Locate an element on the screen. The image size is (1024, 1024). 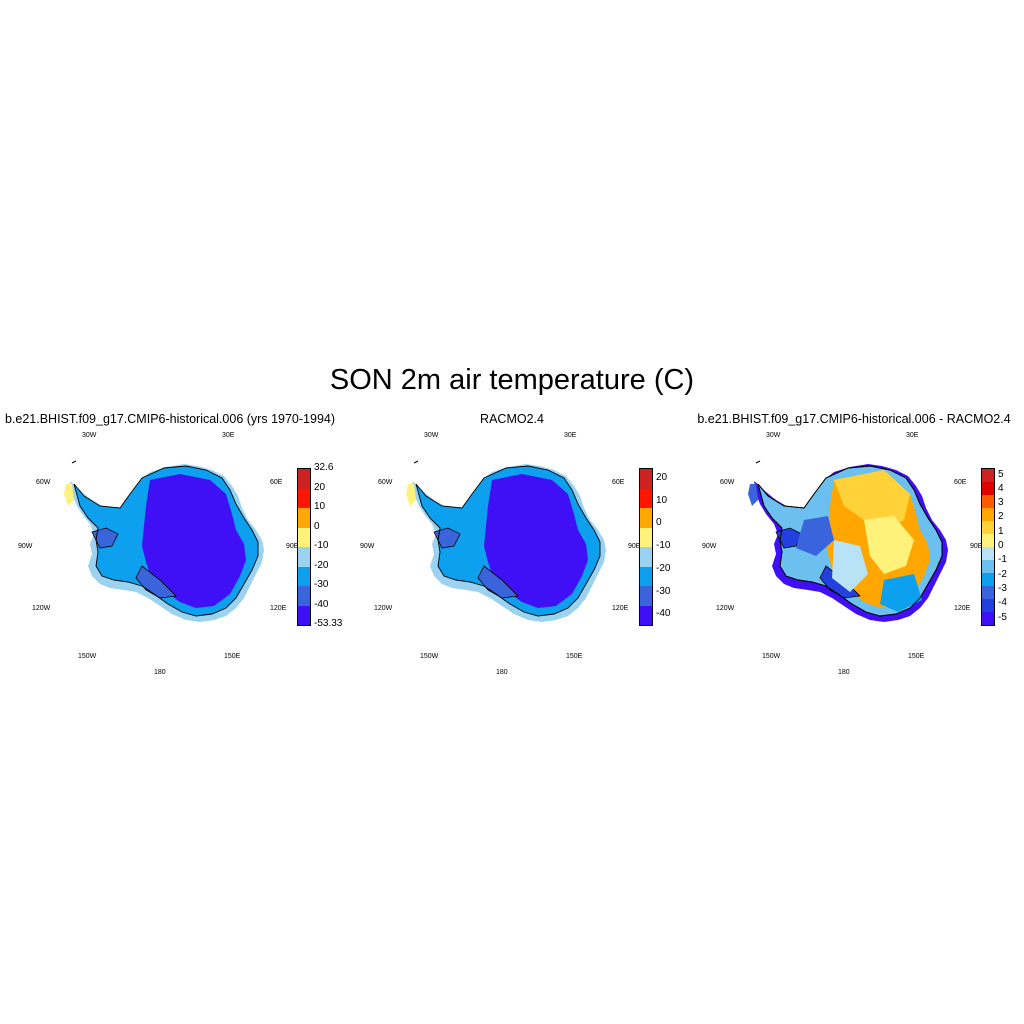
colorbar-tick-label: 32.6 is located at coordinates (324, 467).